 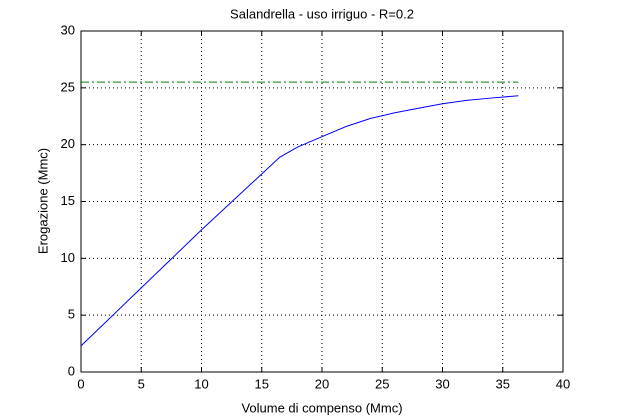 I want to click on y-axis-label: Erogazione (Mmc), so click(x=42, y=201).